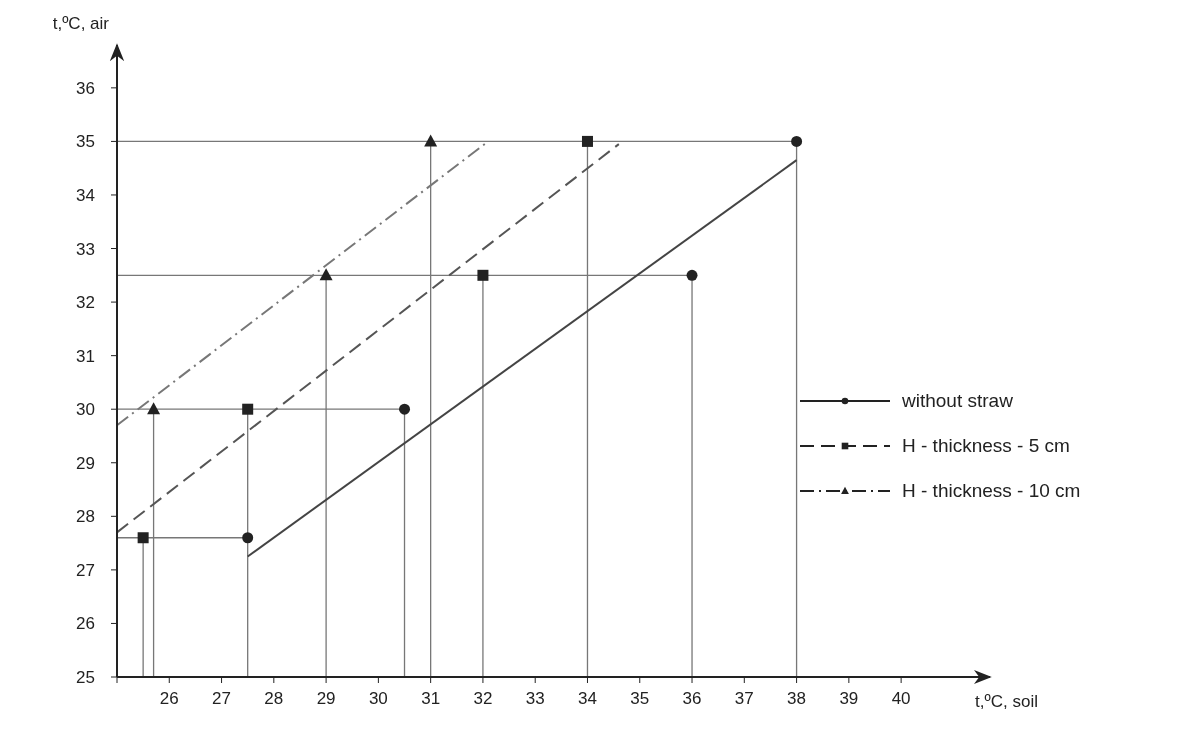 The image size is (1200, 733). I want to click on x-tick-label: 39, so click(849, 698).